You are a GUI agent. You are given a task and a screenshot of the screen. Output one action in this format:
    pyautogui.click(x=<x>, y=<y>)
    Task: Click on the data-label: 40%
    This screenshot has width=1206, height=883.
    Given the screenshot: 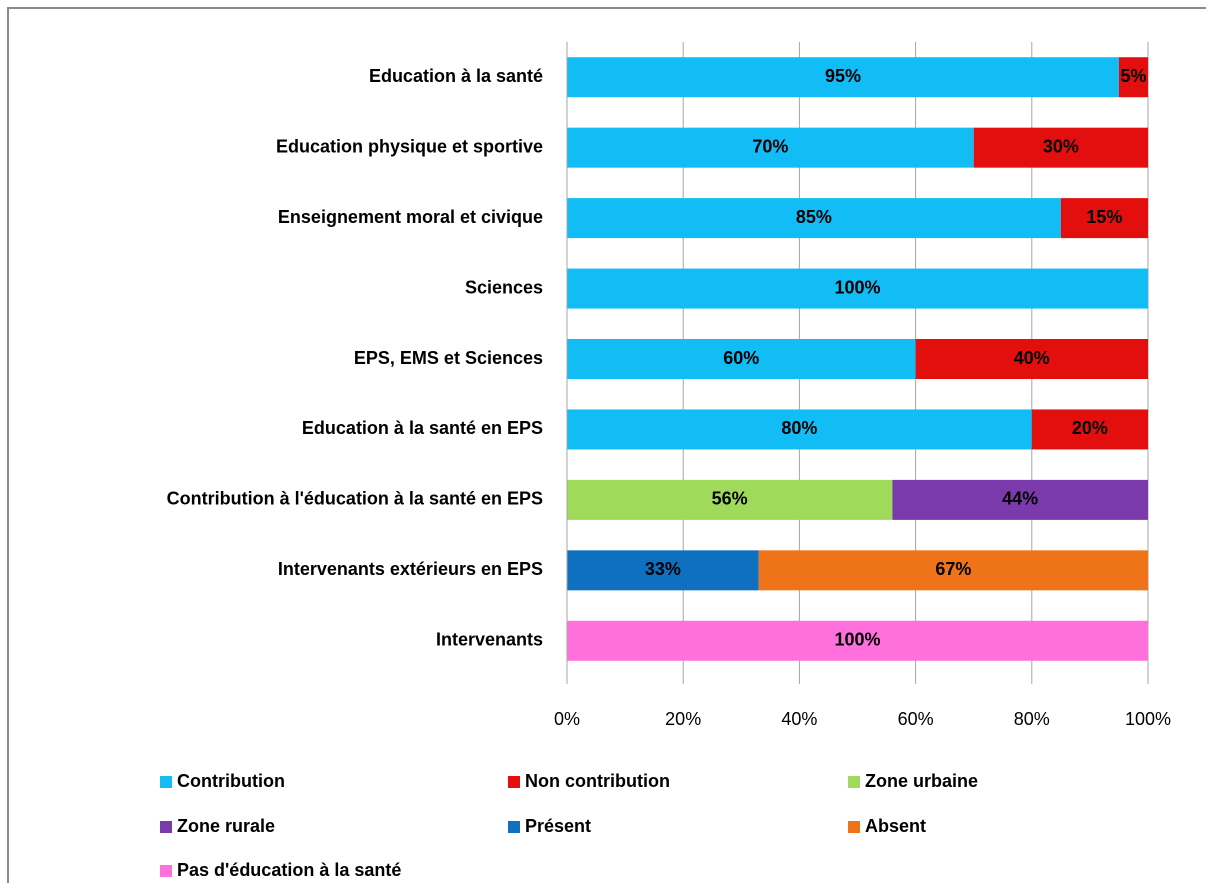 What is the action you would take?
    pyautogui.click(x=1032, y=358)
    